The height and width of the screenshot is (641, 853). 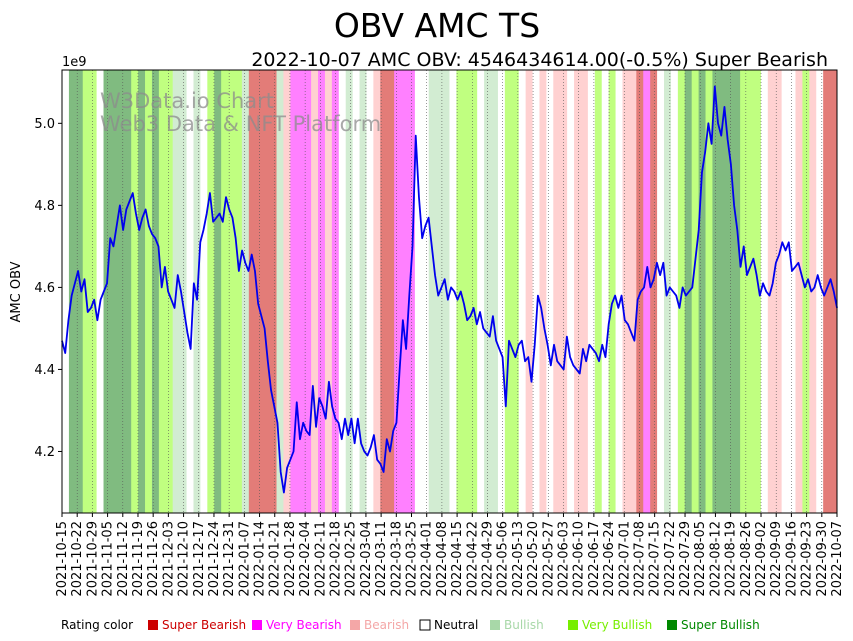 What do you see at coordinates (685, 559) in the screenshot?
I see `x-tick-label-41: 2022-07-29` at bounding box center [685, 559].